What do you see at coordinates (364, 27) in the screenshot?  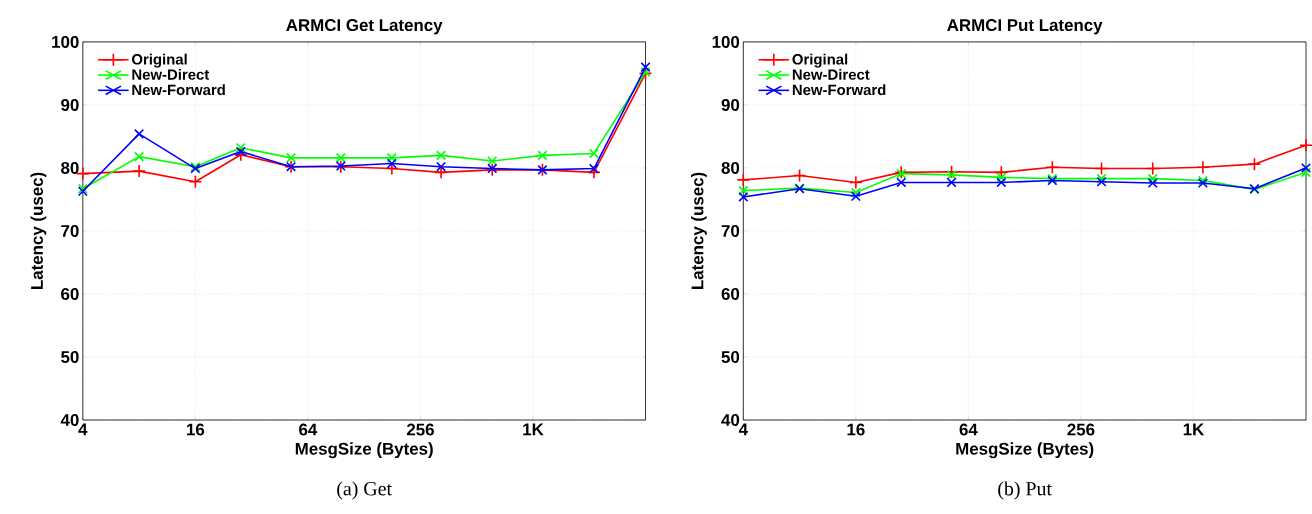 I see `chart-title: ARMCI Get Latency` at bounding box center [364, 27].